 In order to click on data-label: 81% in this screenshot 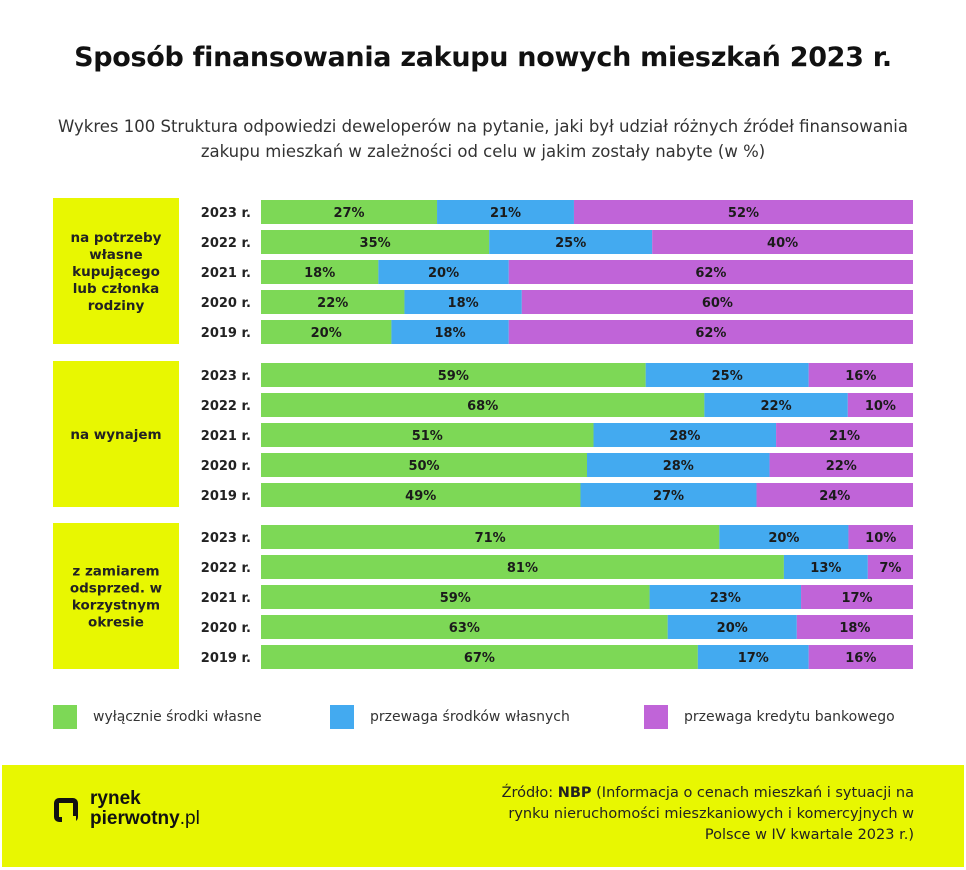, I will do `click(522, 568)`.